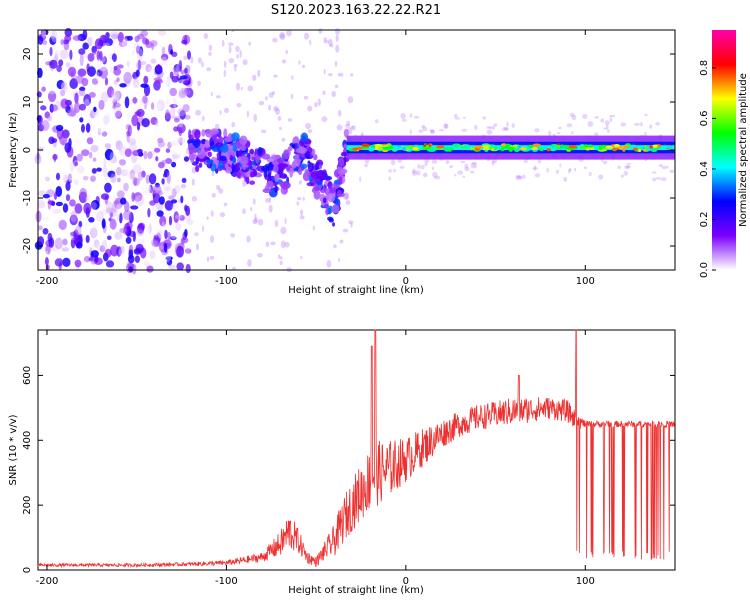 The image size is (750, 604). Describe the element at coordinates (27, 570) in the screenshot. I see `y-tick-label: 0` at that location.